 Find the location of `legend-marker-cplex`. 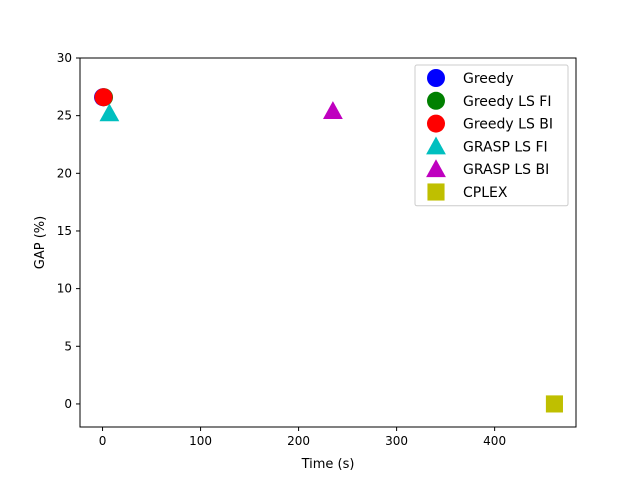

legend-marker-cplex is located at coordinates (436, 192).